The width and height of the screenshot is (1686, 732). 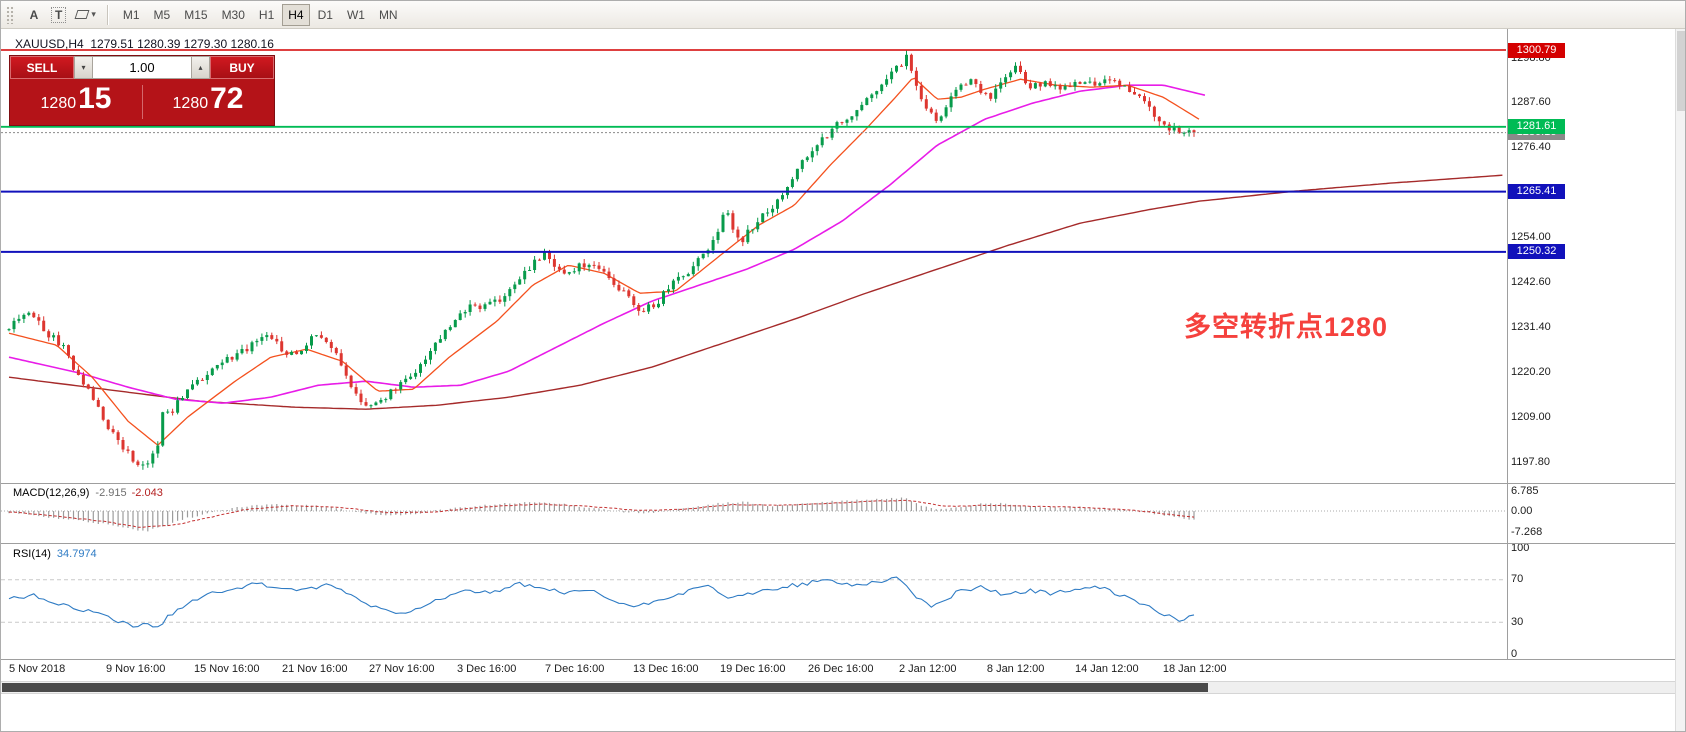 I want to click on price-tick-label: 1254.00, so click(x=1531, y=236).